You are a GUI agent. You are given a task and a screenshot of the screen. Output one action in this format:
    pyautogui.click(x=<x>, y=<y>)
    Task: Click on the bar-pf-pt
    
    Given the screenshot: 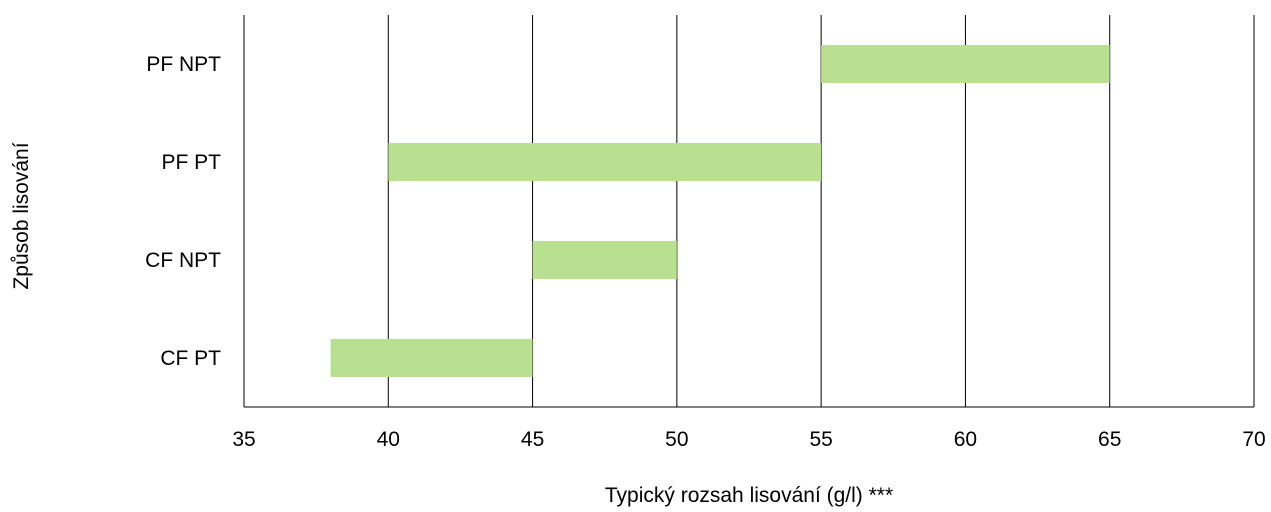 What is the action you would take?
    pyautogui.click(x=605, y=162)
    